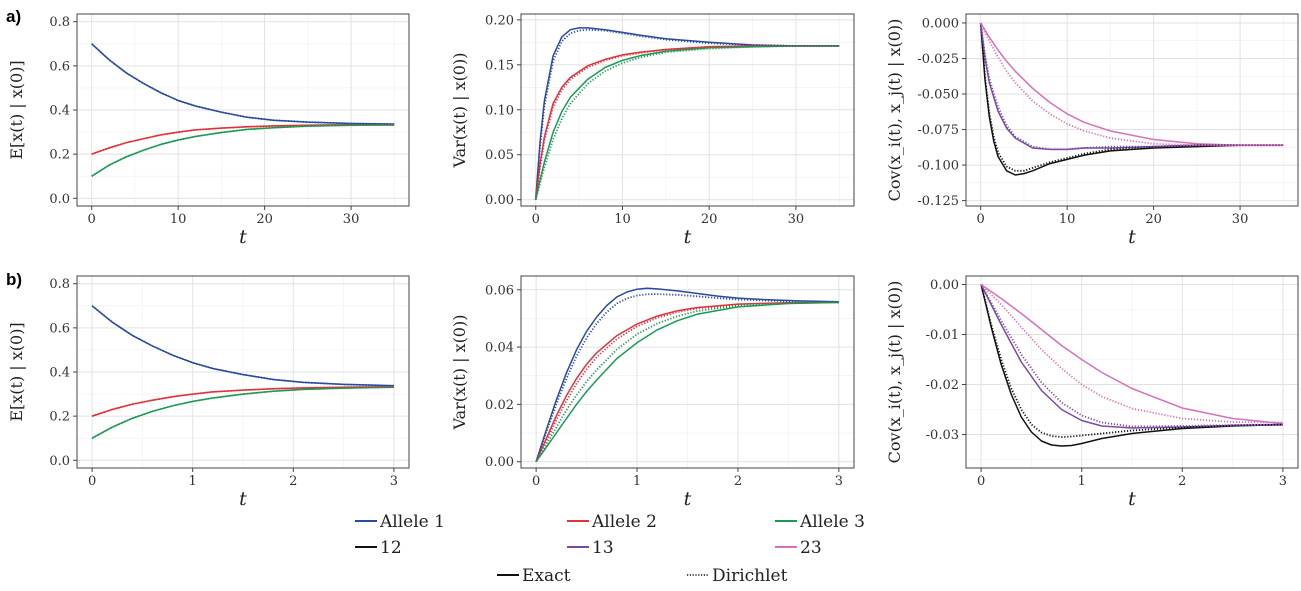  I want to click on chart-panel-a-mean: 0 10 20 30 0.0 0.2 0.4 0.6 0.8 t E[x(t) | x(0)], so click(208, 130).